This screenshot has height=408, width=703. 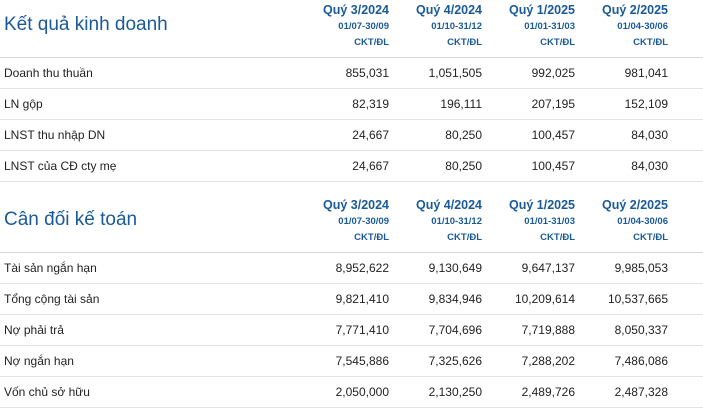 I want to click on cell-value: 2,130,250, so click(x=455, y=392).